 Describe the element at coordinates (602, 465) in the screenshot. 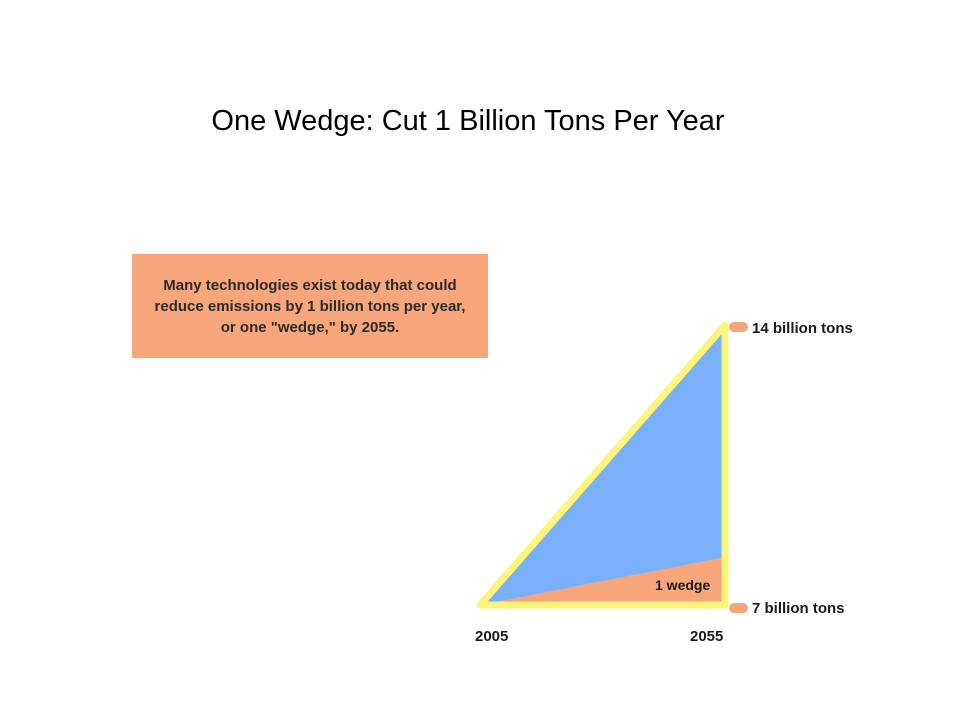

I see `triangle-outline` at that location.